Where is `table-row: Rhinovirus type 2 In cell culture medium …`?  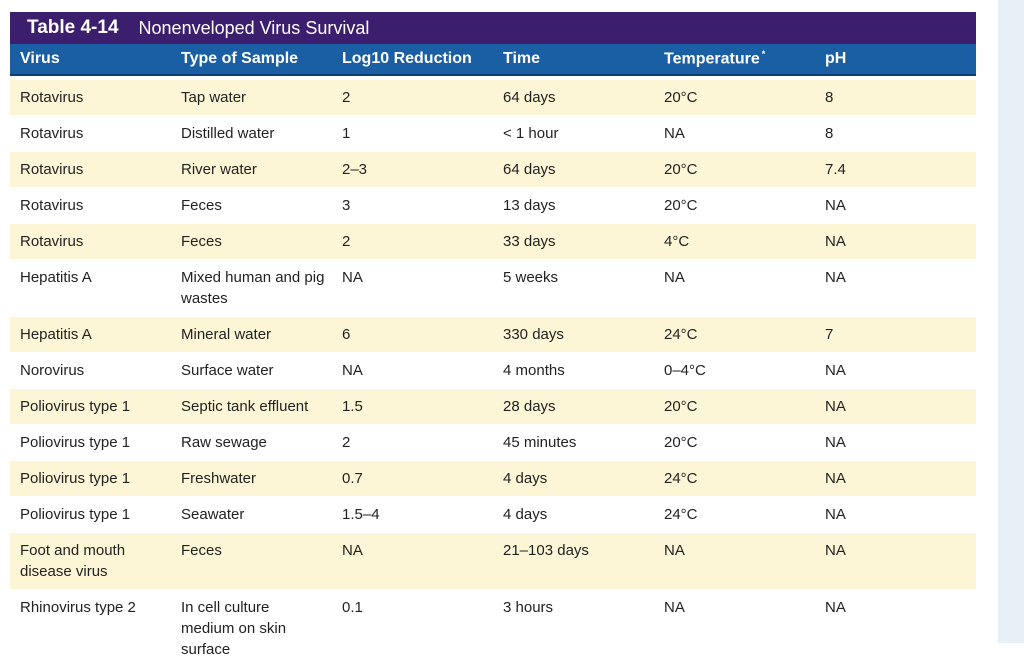
table-row: Rhinovirus type 2 In cell culture medium … is located at coordinates (493, 629).